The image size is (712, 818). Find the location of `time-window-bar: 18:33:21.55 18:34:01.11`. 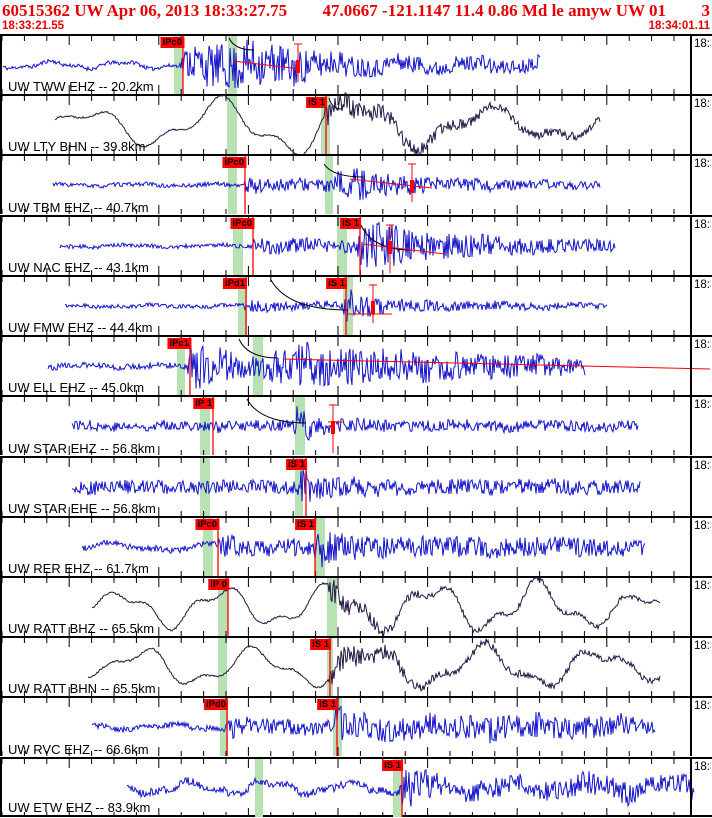

time-window-bar: 18:33:21.55 18:34:01.11 is located at coordinates (356, 27).